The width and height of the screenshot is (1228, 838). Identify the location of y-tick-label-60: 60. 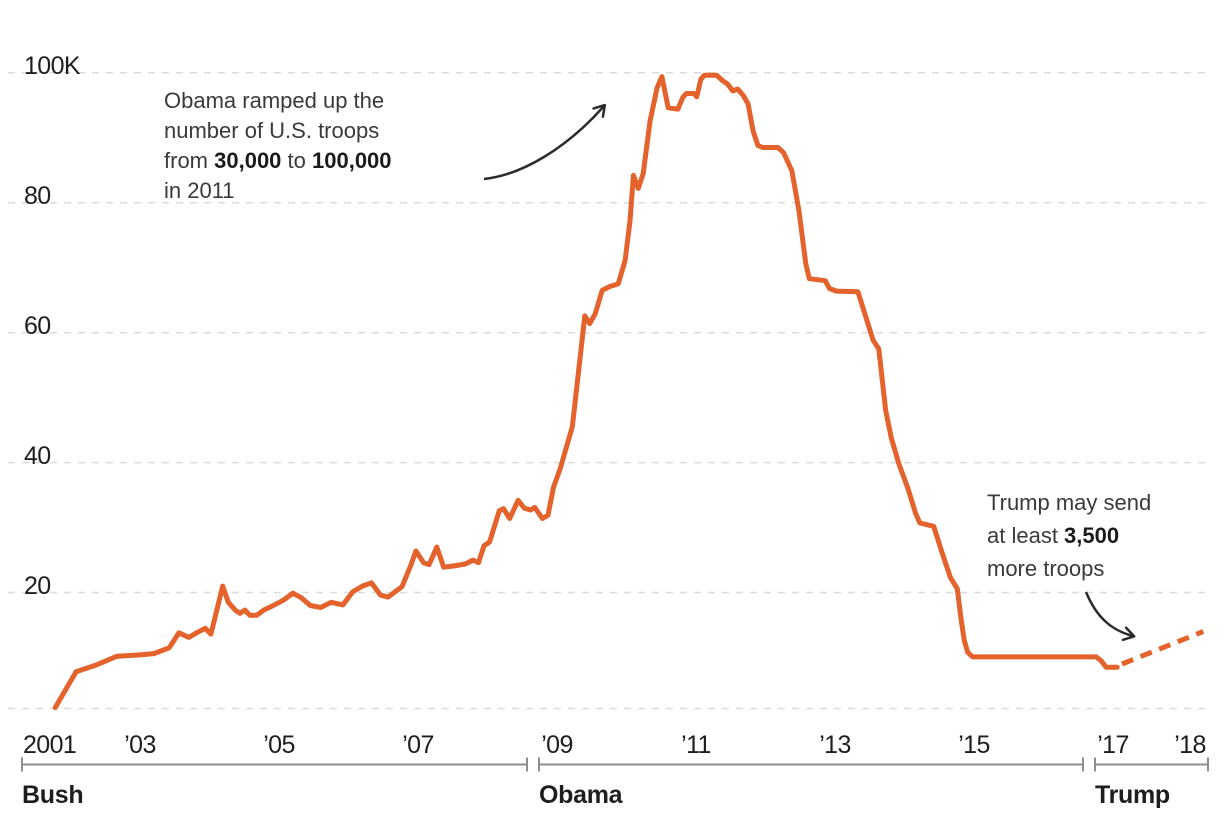
(37, 326).